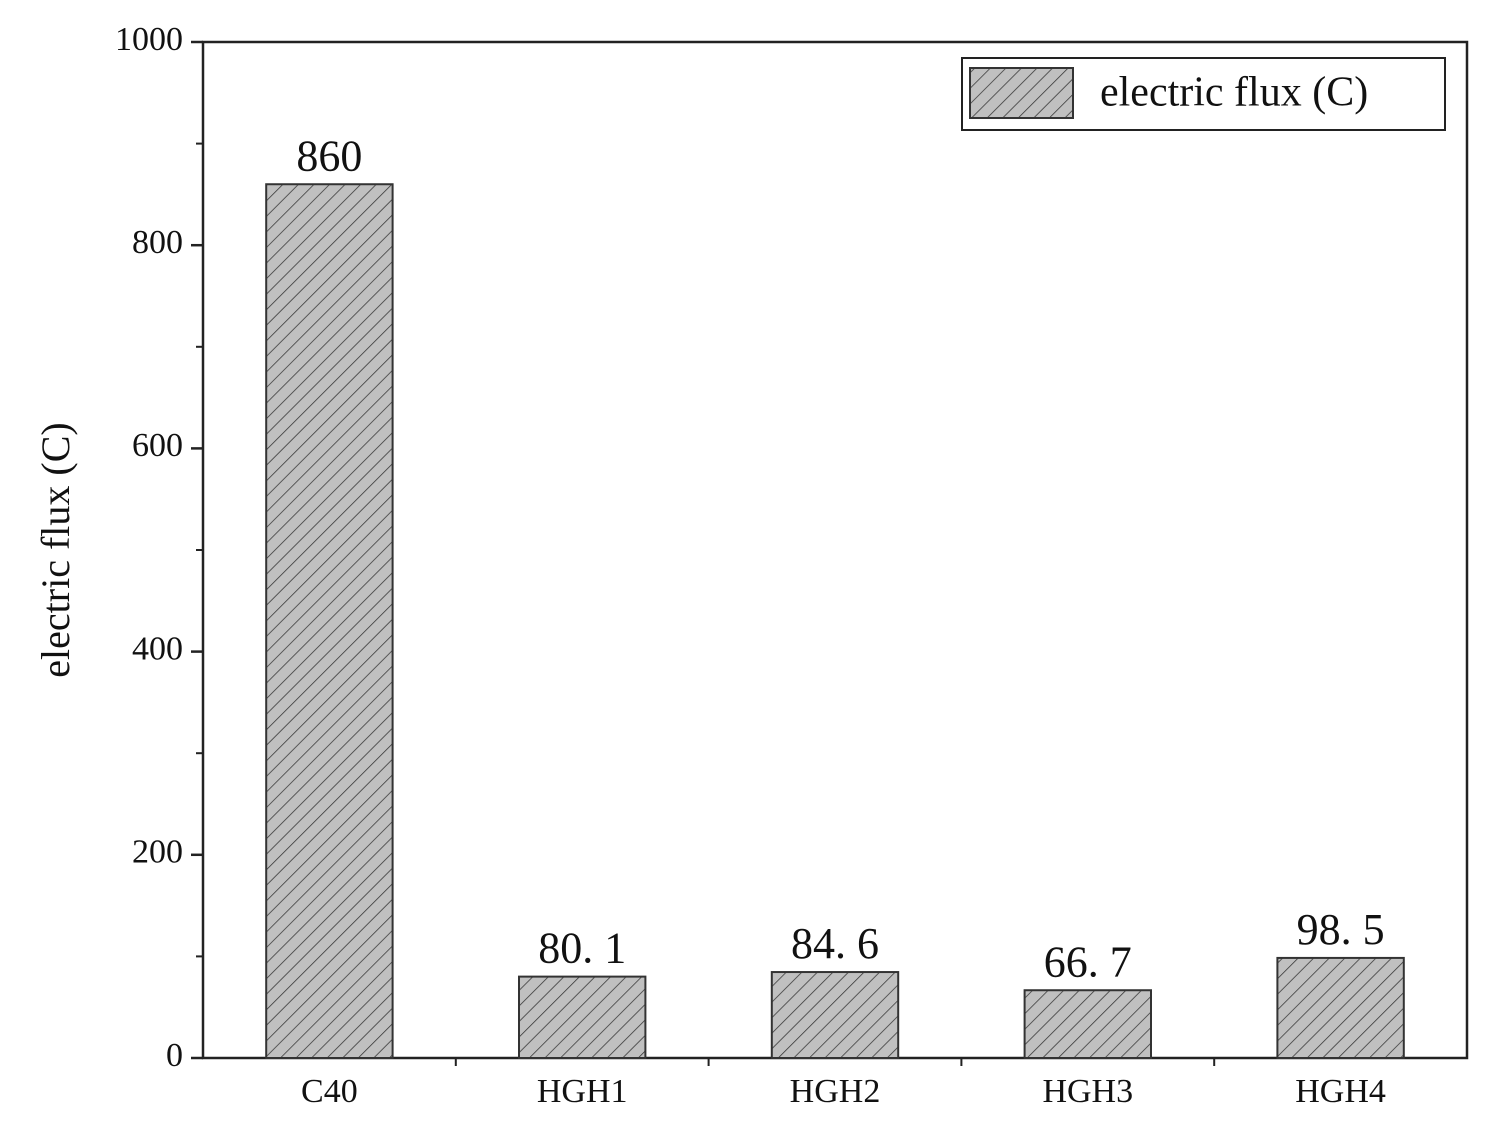 The height and width of the screenshot is (1139, 1493). I want to click on legend-label: electric flux (C), so click(1234, 93).